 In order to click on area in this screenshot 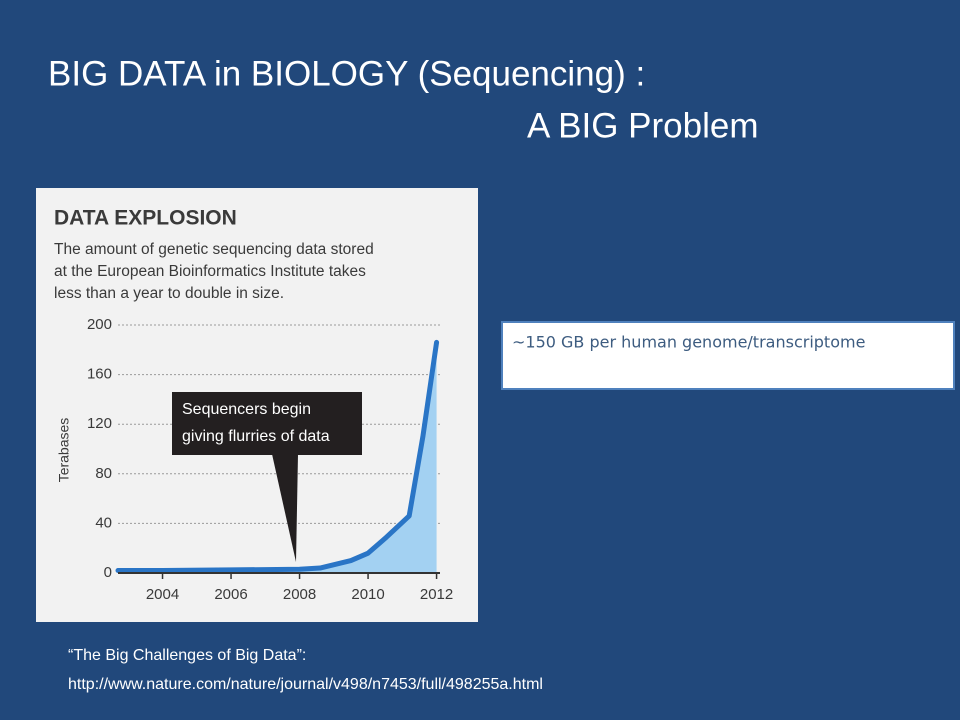, I will do `click(277, 457)`.